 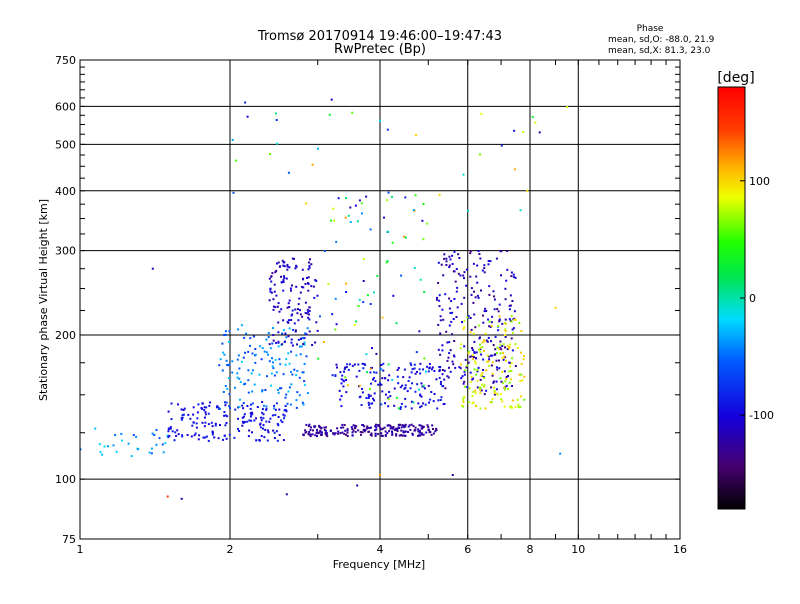 I want to click on phase-legend-title: Phase, so click(x=650, y=29).